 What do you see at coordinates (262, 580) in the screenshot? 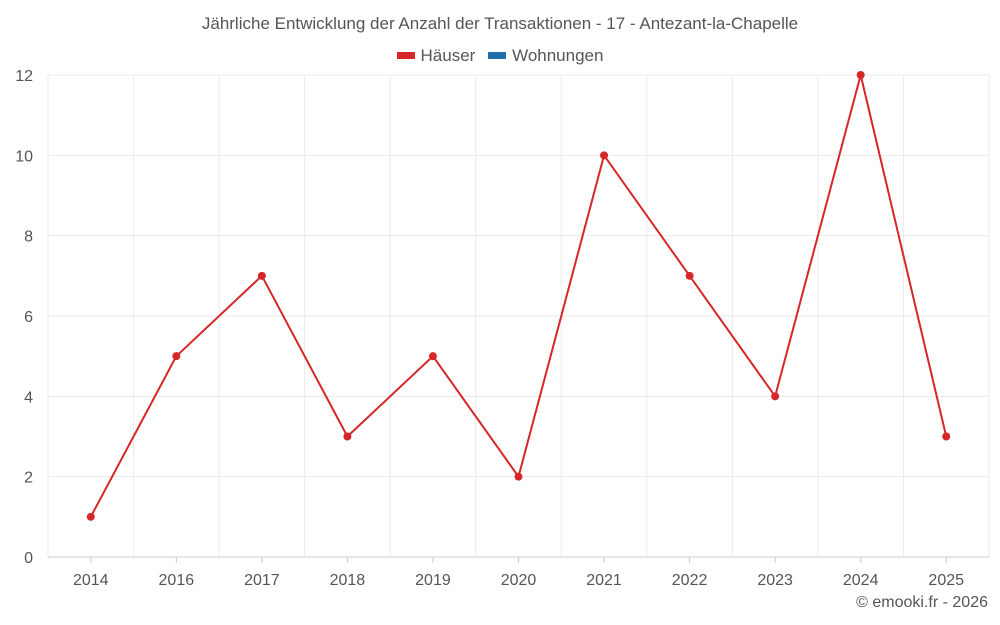
I see `x-tick-label: 2017` at bounding box center [262, 580].